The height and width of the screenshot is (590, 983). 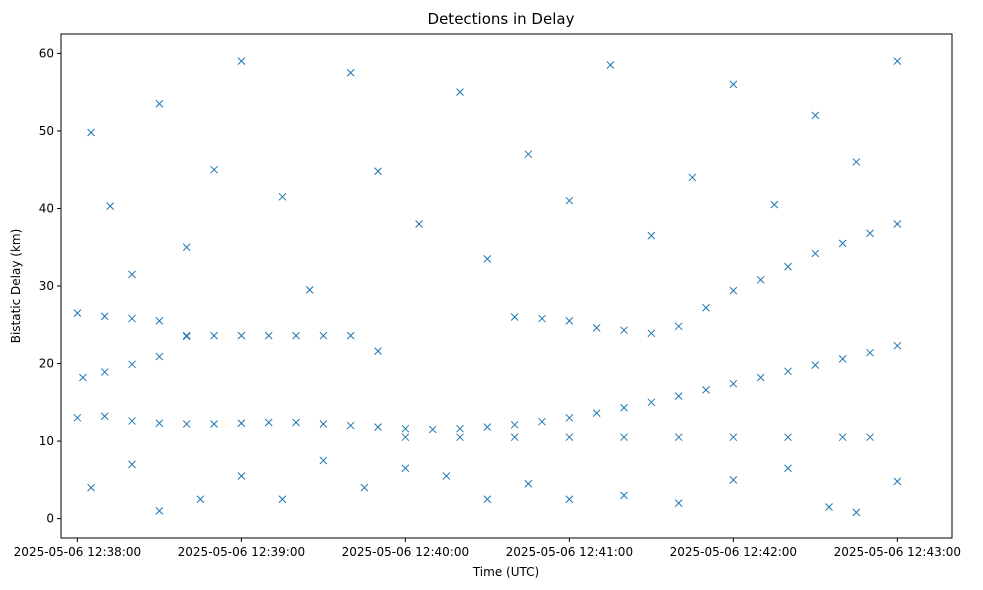 I want to click on y-tick-label: 0, so click(x=50, y=519).